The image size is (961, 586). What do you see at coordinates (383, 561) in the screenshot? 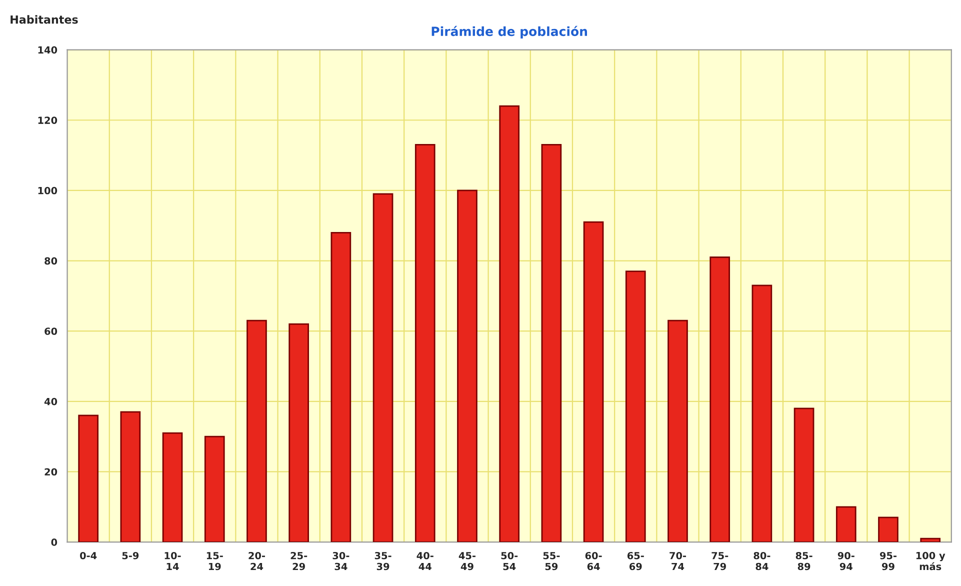
I see `x-tick-label: 35- 39` at bounding box center [383, 561].